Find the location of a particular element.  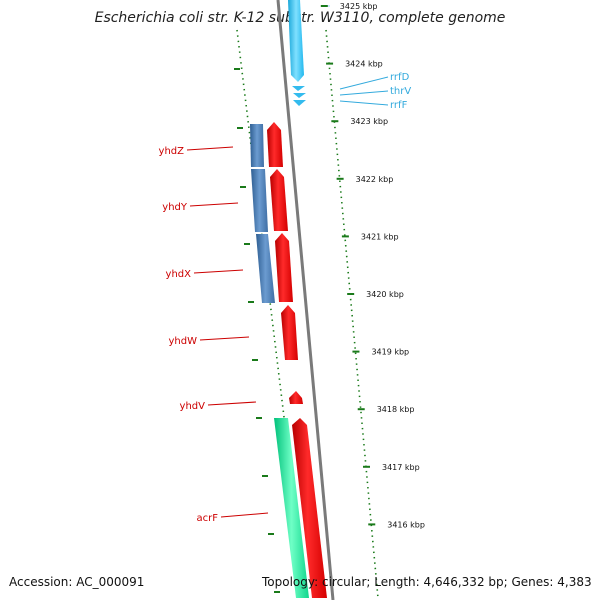

right-label-leaders is located at coordinates (364, 91).